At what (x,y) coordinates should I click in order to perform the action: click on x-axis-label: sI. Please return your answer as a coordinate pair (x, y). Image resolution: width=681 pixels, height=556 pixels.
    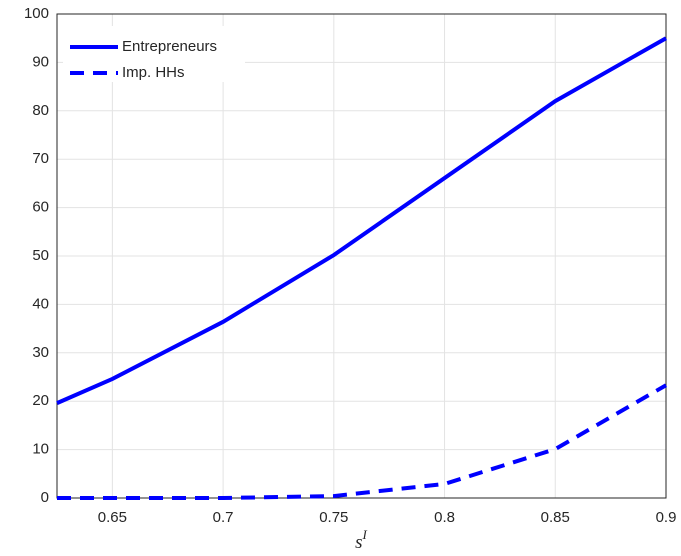
    Looking at the image, I should click on (361, 540).